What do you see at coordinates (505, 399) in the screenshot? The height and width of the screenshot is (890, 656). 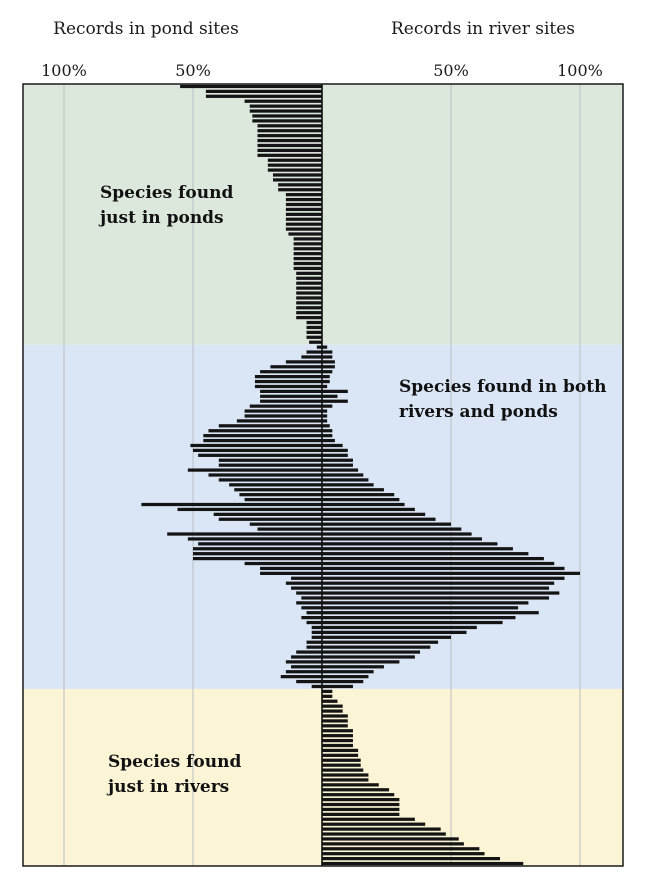 I see `region-label-both: Species found in both rivers and ponds` at bounding box center [505, 399].